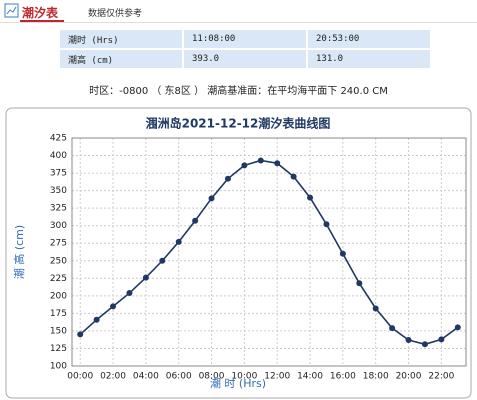  Describe the element at coordinates (58, 349) in the screenshot. I see `y-tick-label: 125` at that location.